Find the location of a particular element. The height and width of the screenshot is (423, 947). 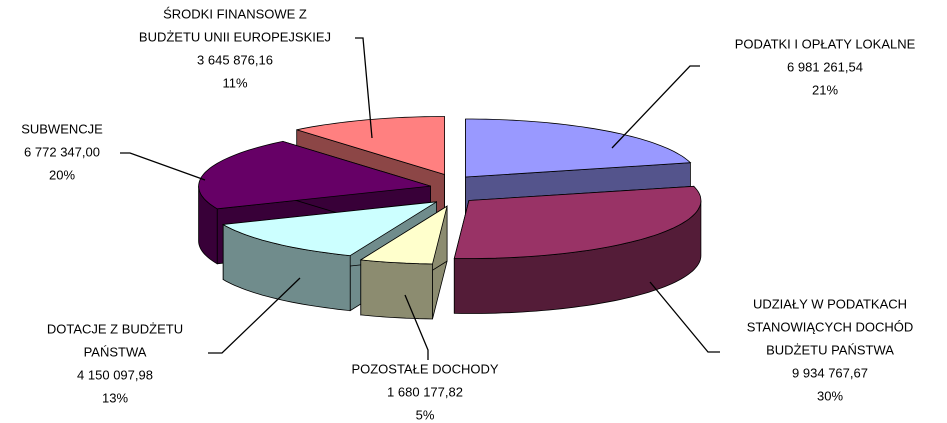

category-label: PODATKI I OPŁATY LOKALNE is located at coordinates (825, 43).